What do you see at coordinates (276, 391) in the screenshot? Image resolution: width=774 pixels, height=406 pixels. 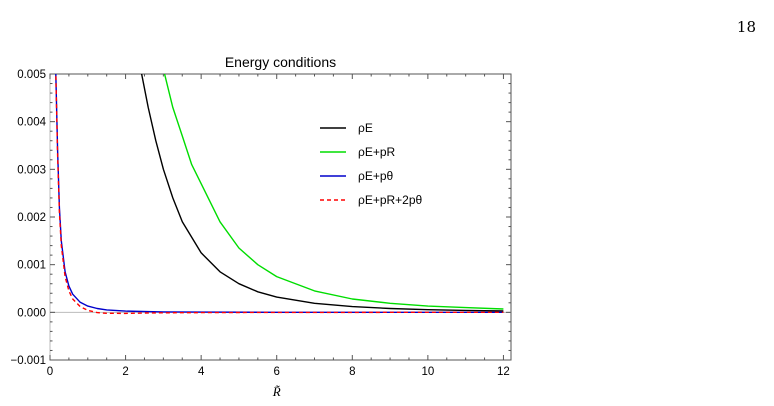 I see `x-axis-label: R̃` at bounding box center [276, 391].